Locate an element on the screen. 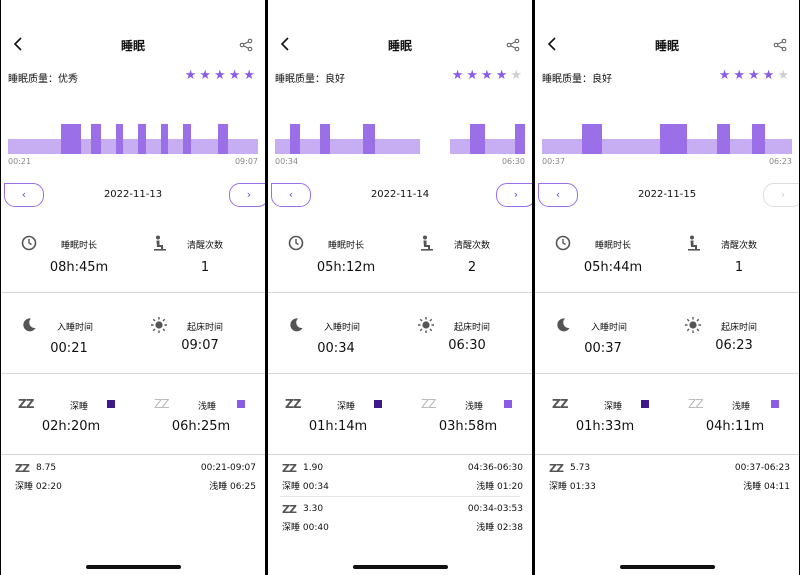  record-score: 3.30 is located at coordinates (313, 509).